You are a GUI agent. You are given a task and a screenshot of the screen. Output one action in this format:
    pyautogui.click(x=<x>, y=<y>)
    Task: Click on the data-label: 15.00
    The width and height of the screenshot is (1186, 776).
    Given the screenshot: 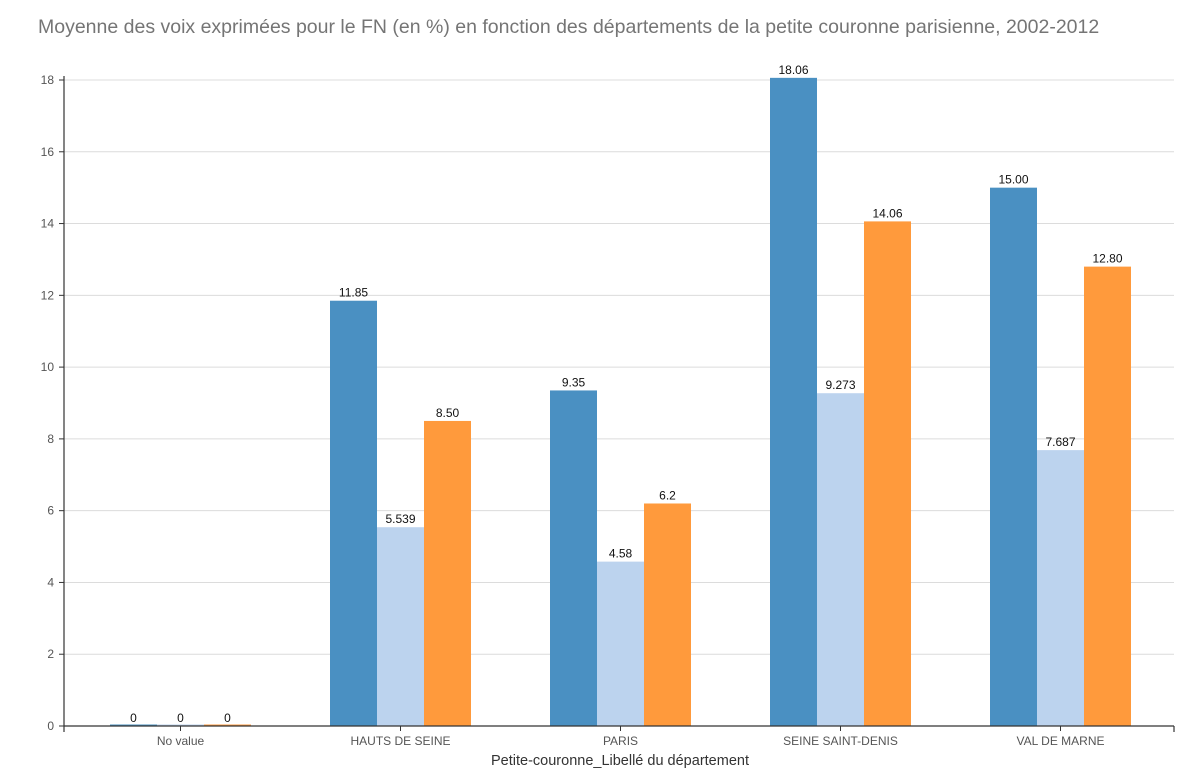 What is the action you would take?
    pyautogui.click(x=1013, y=180)
    